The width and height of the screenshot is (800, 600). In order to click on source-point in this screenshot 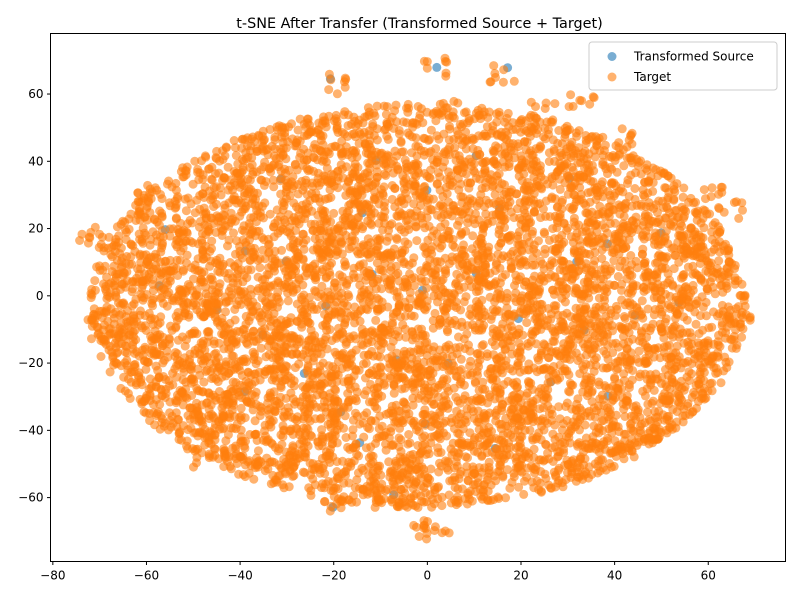, I will do `click(437, 67)`.